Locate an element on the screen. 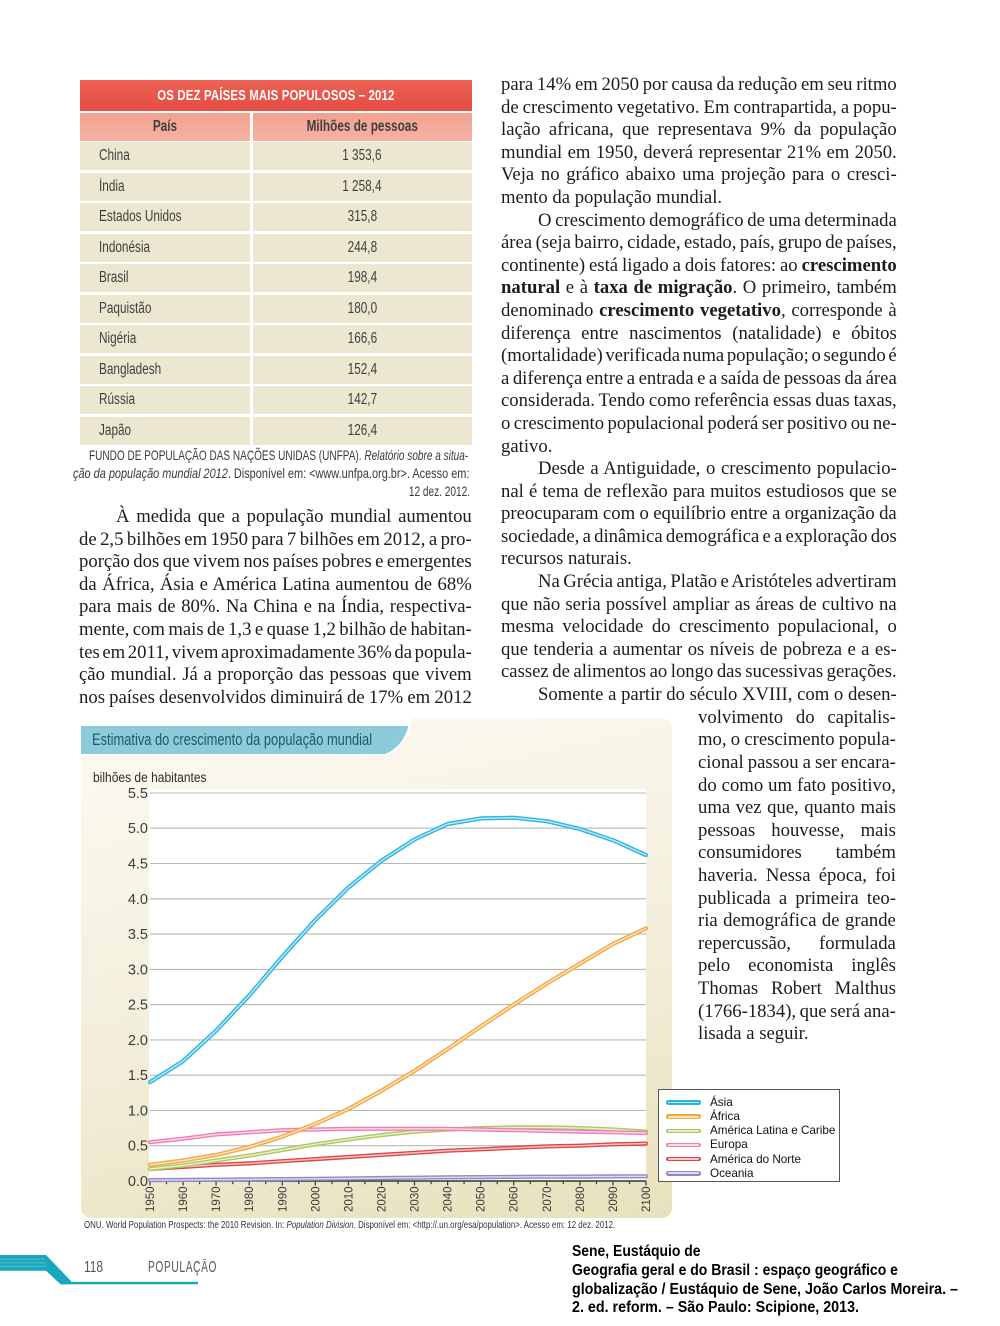 The height and width of the screenshot is (1326, 1000). svg-text: 2090 is located at coordinates (614, 1199).